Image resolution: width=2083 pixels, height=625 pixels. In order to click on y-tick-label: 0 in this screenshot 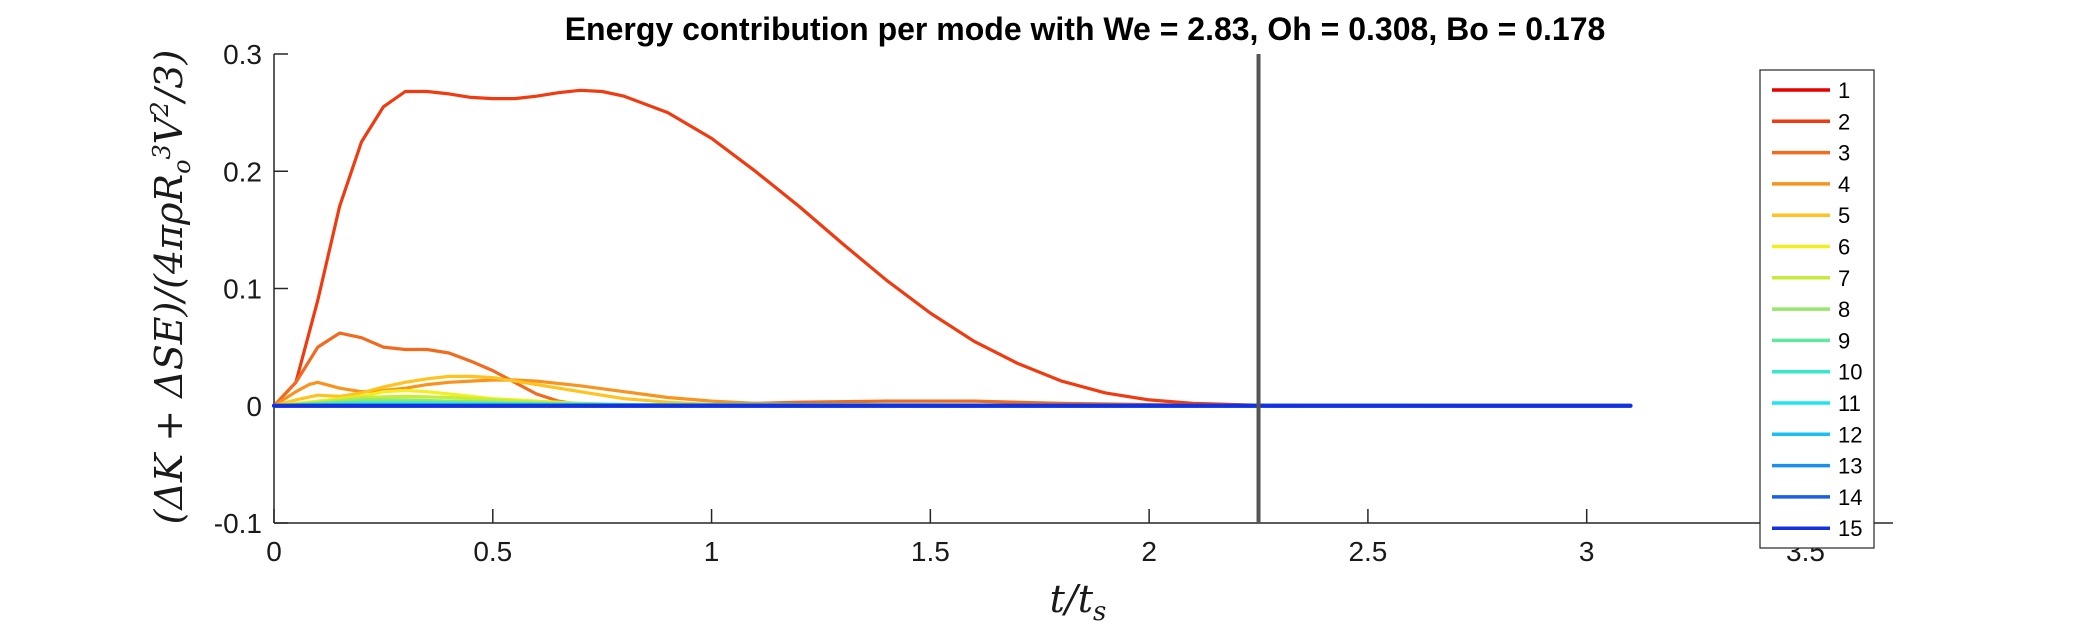, I will do `click(254, 406)`.